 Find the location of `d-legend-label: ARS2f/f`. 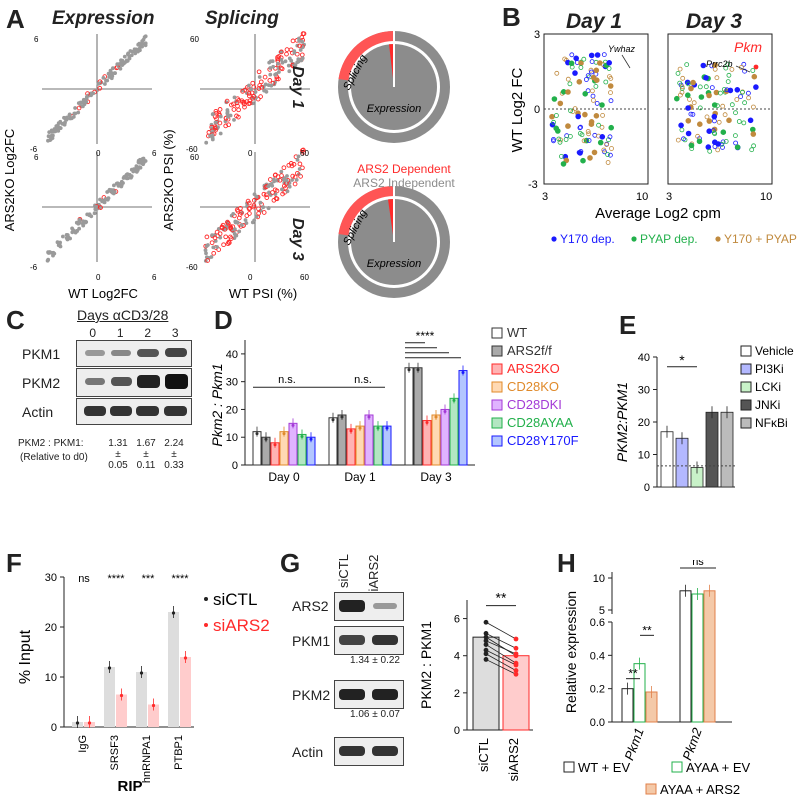

d-legend-label: ARS2f/f is located at coordinates (529, 350).